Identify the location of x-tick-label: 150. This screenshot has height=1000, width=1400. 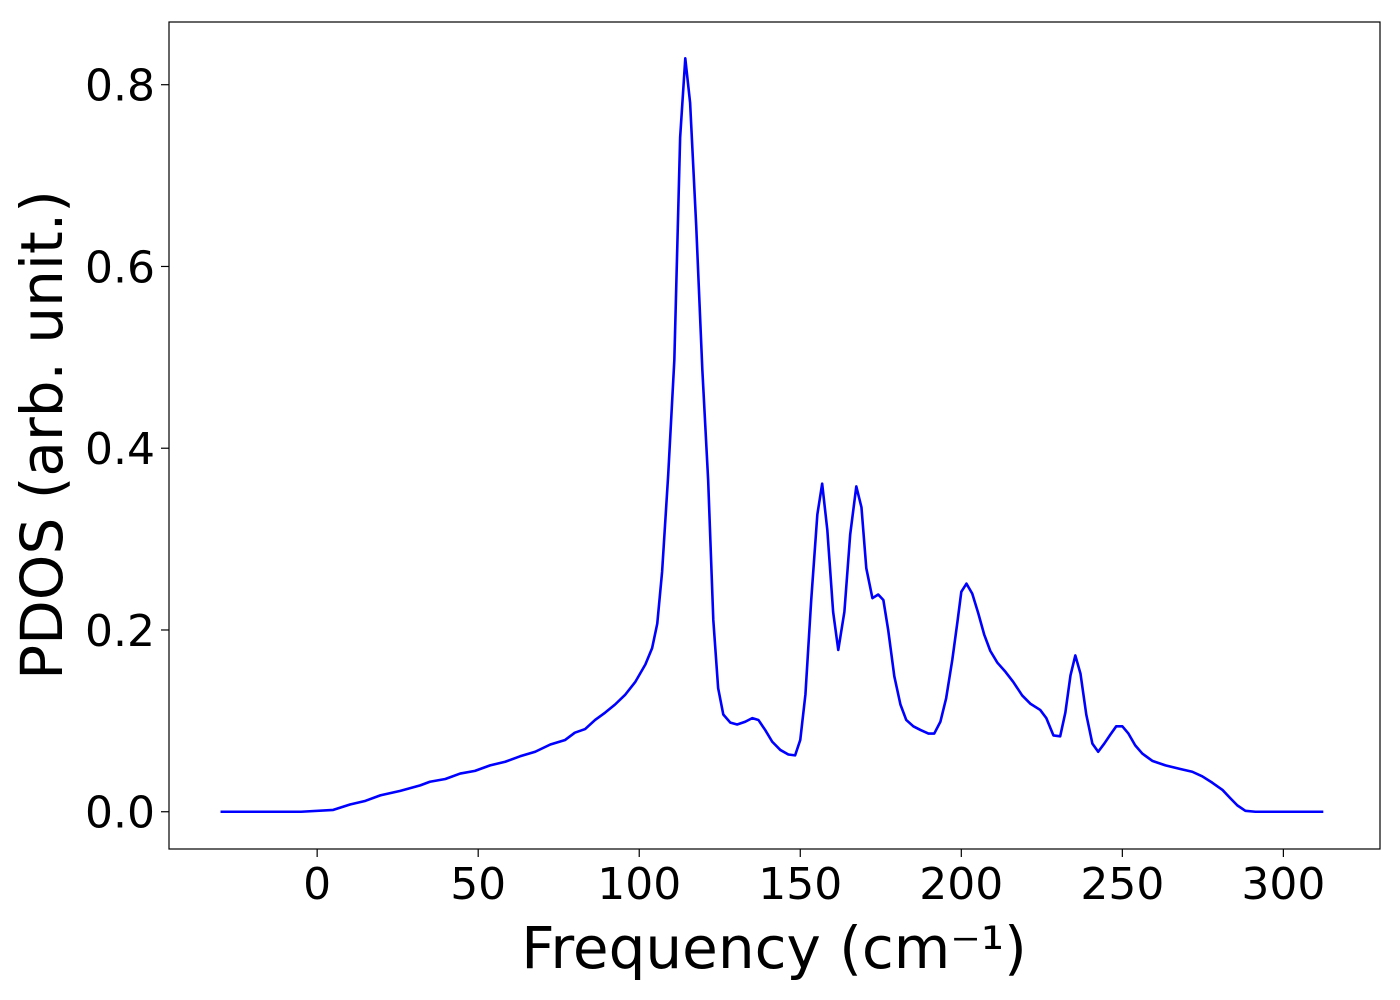
(800, 884).